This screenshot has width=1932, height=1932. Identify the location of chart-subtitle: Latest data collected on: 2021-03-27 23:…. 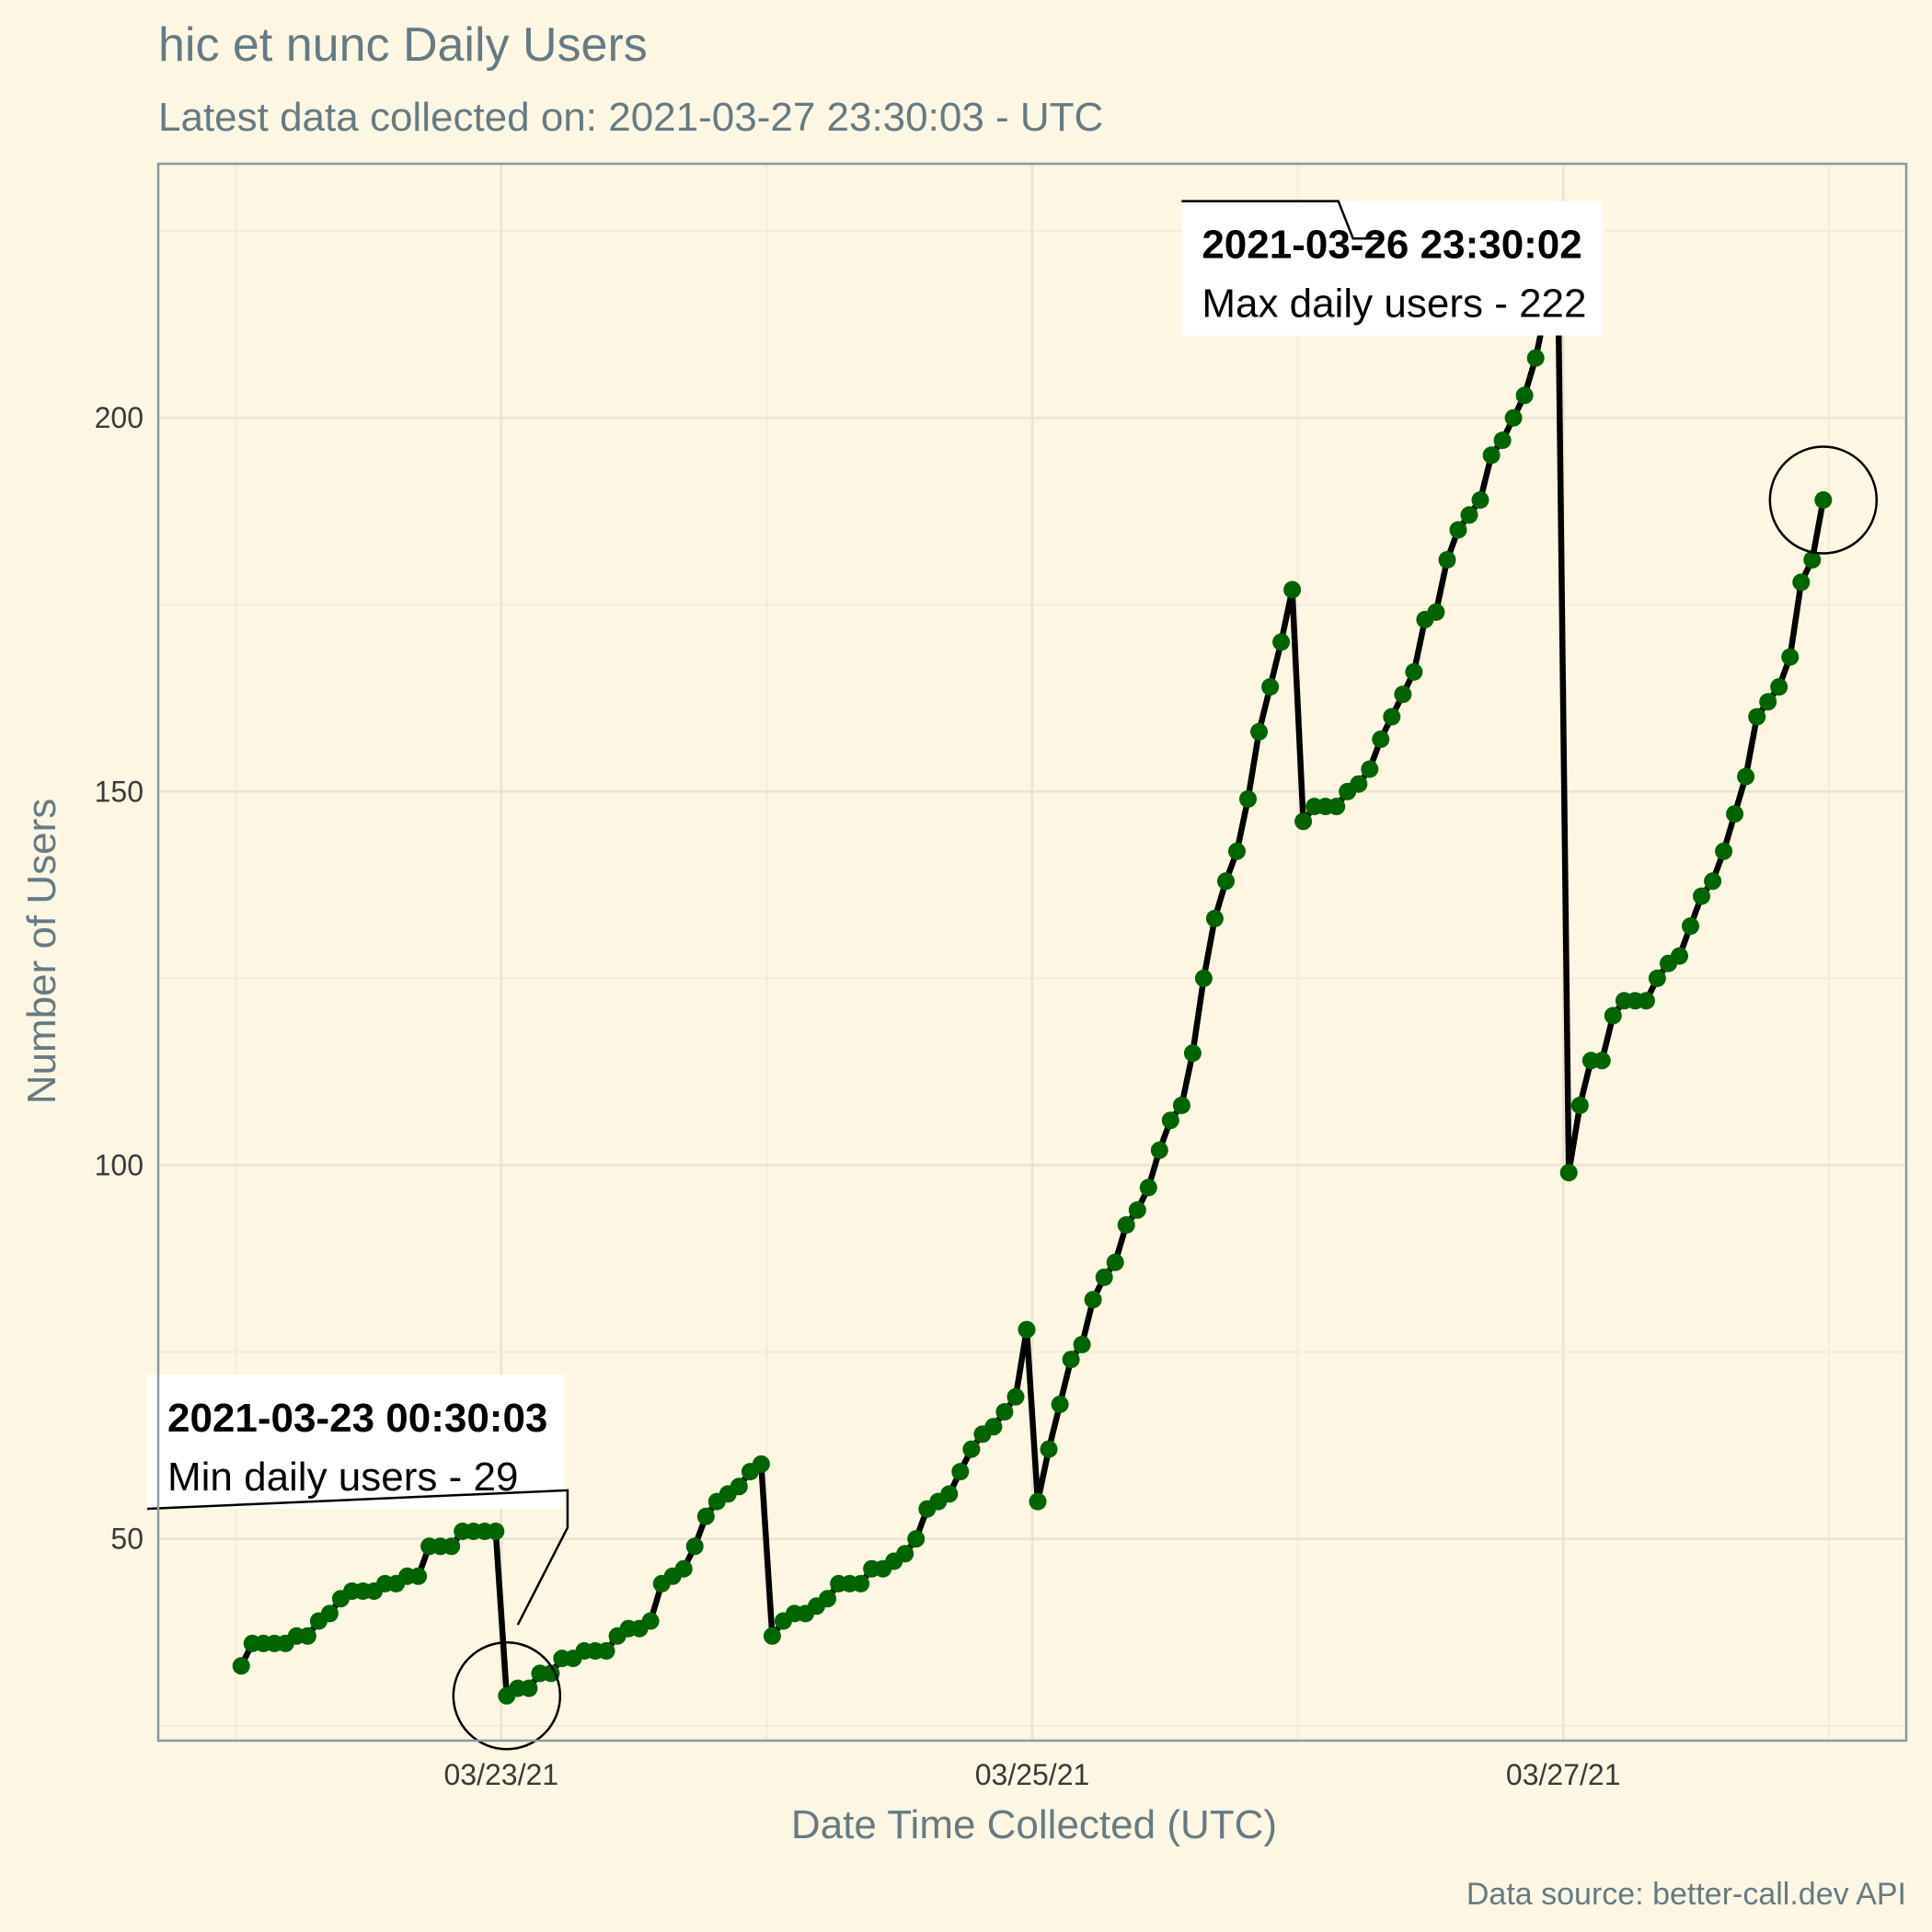
(630, 117).